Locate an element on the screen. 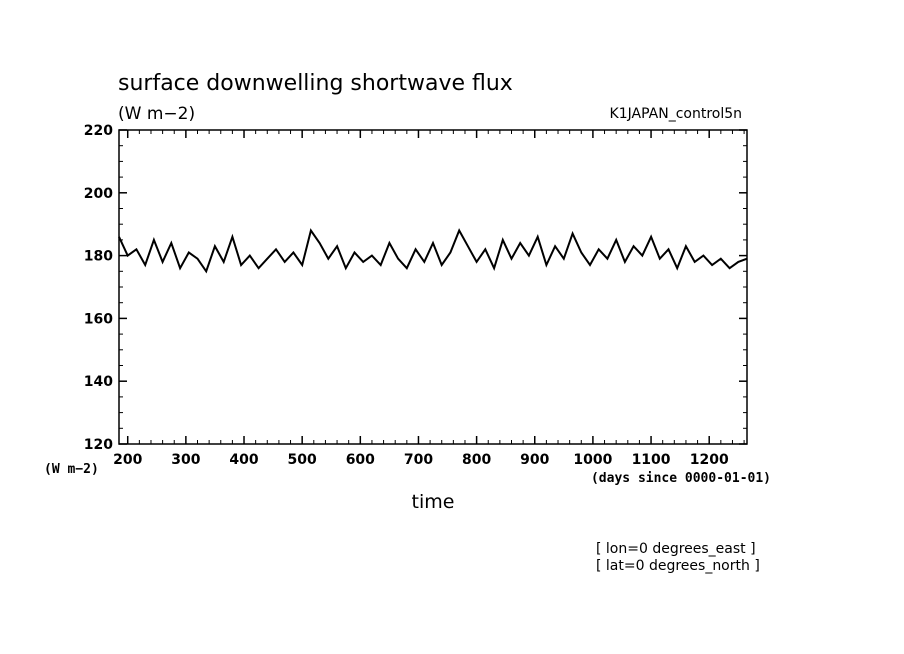  x-axis-label: time is located at coordinates (433, 502).